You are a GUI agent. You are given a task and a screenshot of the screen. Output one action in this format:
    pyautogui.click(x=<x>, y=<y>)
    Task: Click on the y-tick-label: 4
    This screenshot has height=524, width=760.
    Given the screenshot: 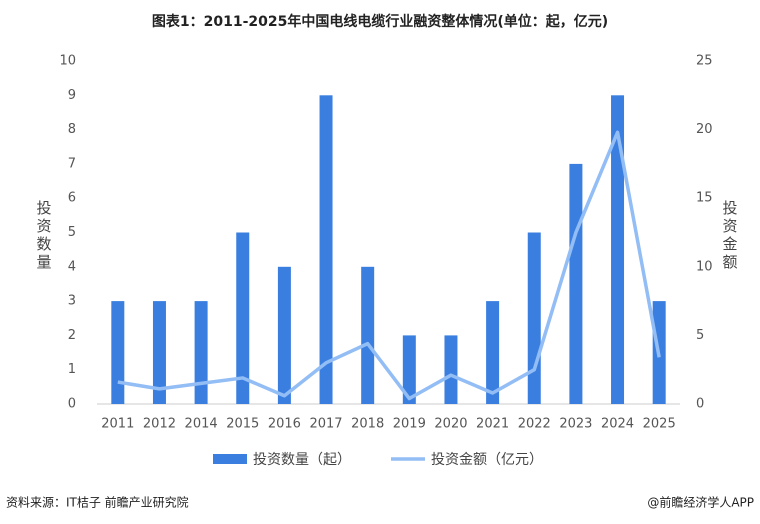 What is the action you would take?
    pyautogui.click(x=72, y=266)
    